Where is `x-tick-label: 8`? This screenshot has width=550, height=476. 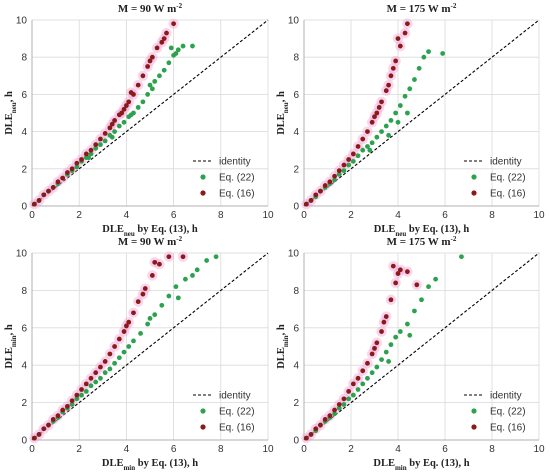 x-tick-label: 8 is located at coordinates (492, 449).